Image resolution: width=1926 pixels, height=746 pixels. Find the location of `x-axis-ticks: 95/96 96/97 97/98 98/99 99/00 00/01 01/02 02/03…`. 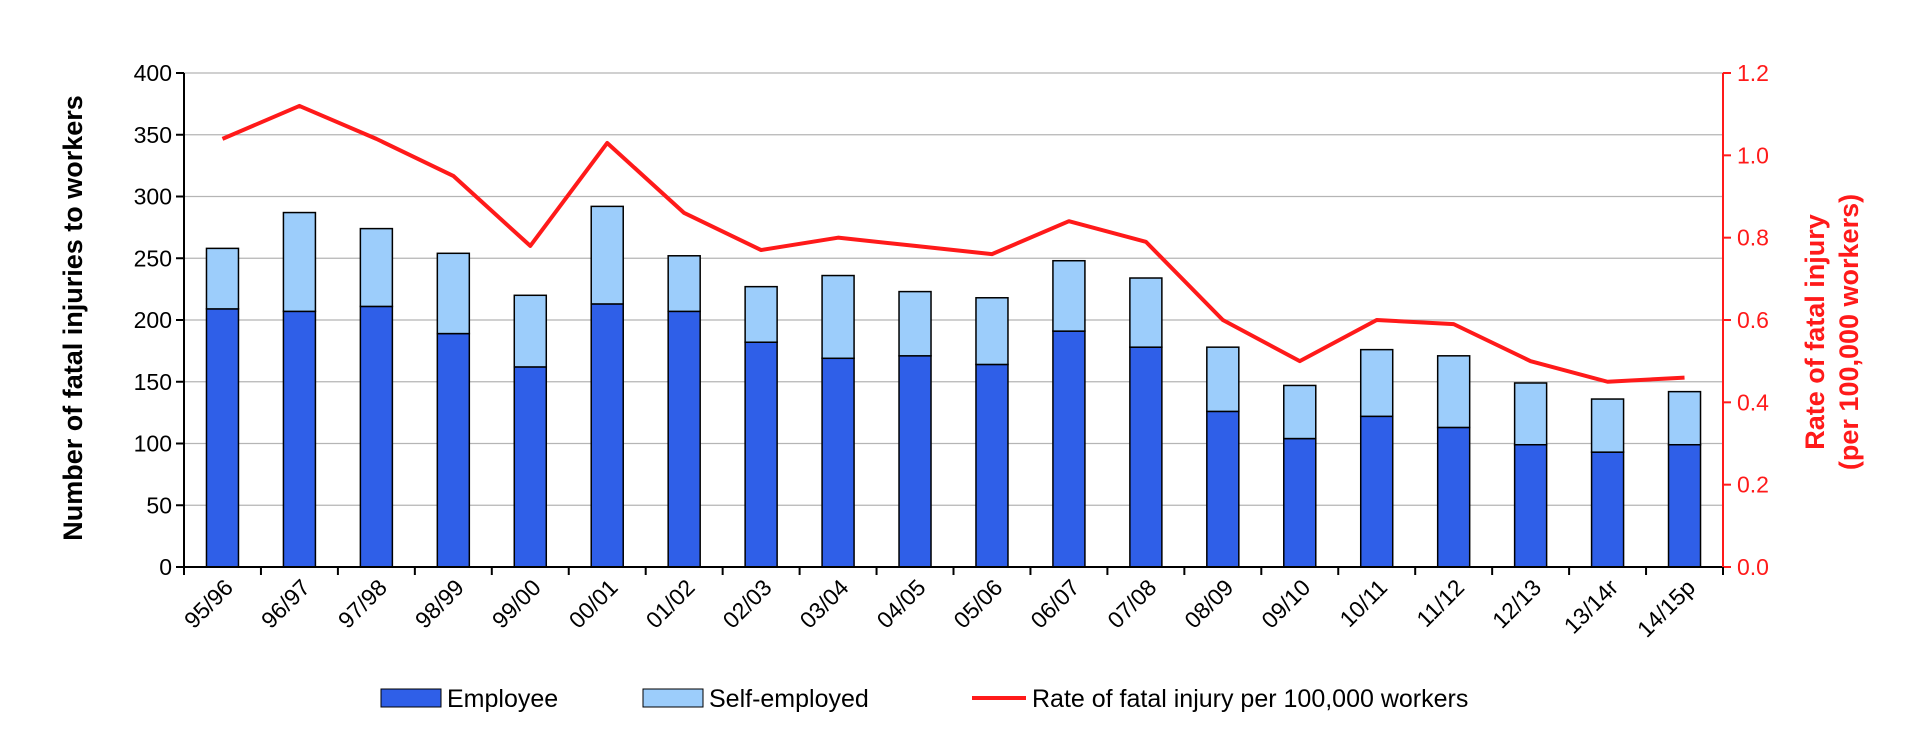

x-axis-ticks: 95/96 96/97 97/98 98/99 99/00 00/01 01/02 02/03… is located at coordinates (951, 604).